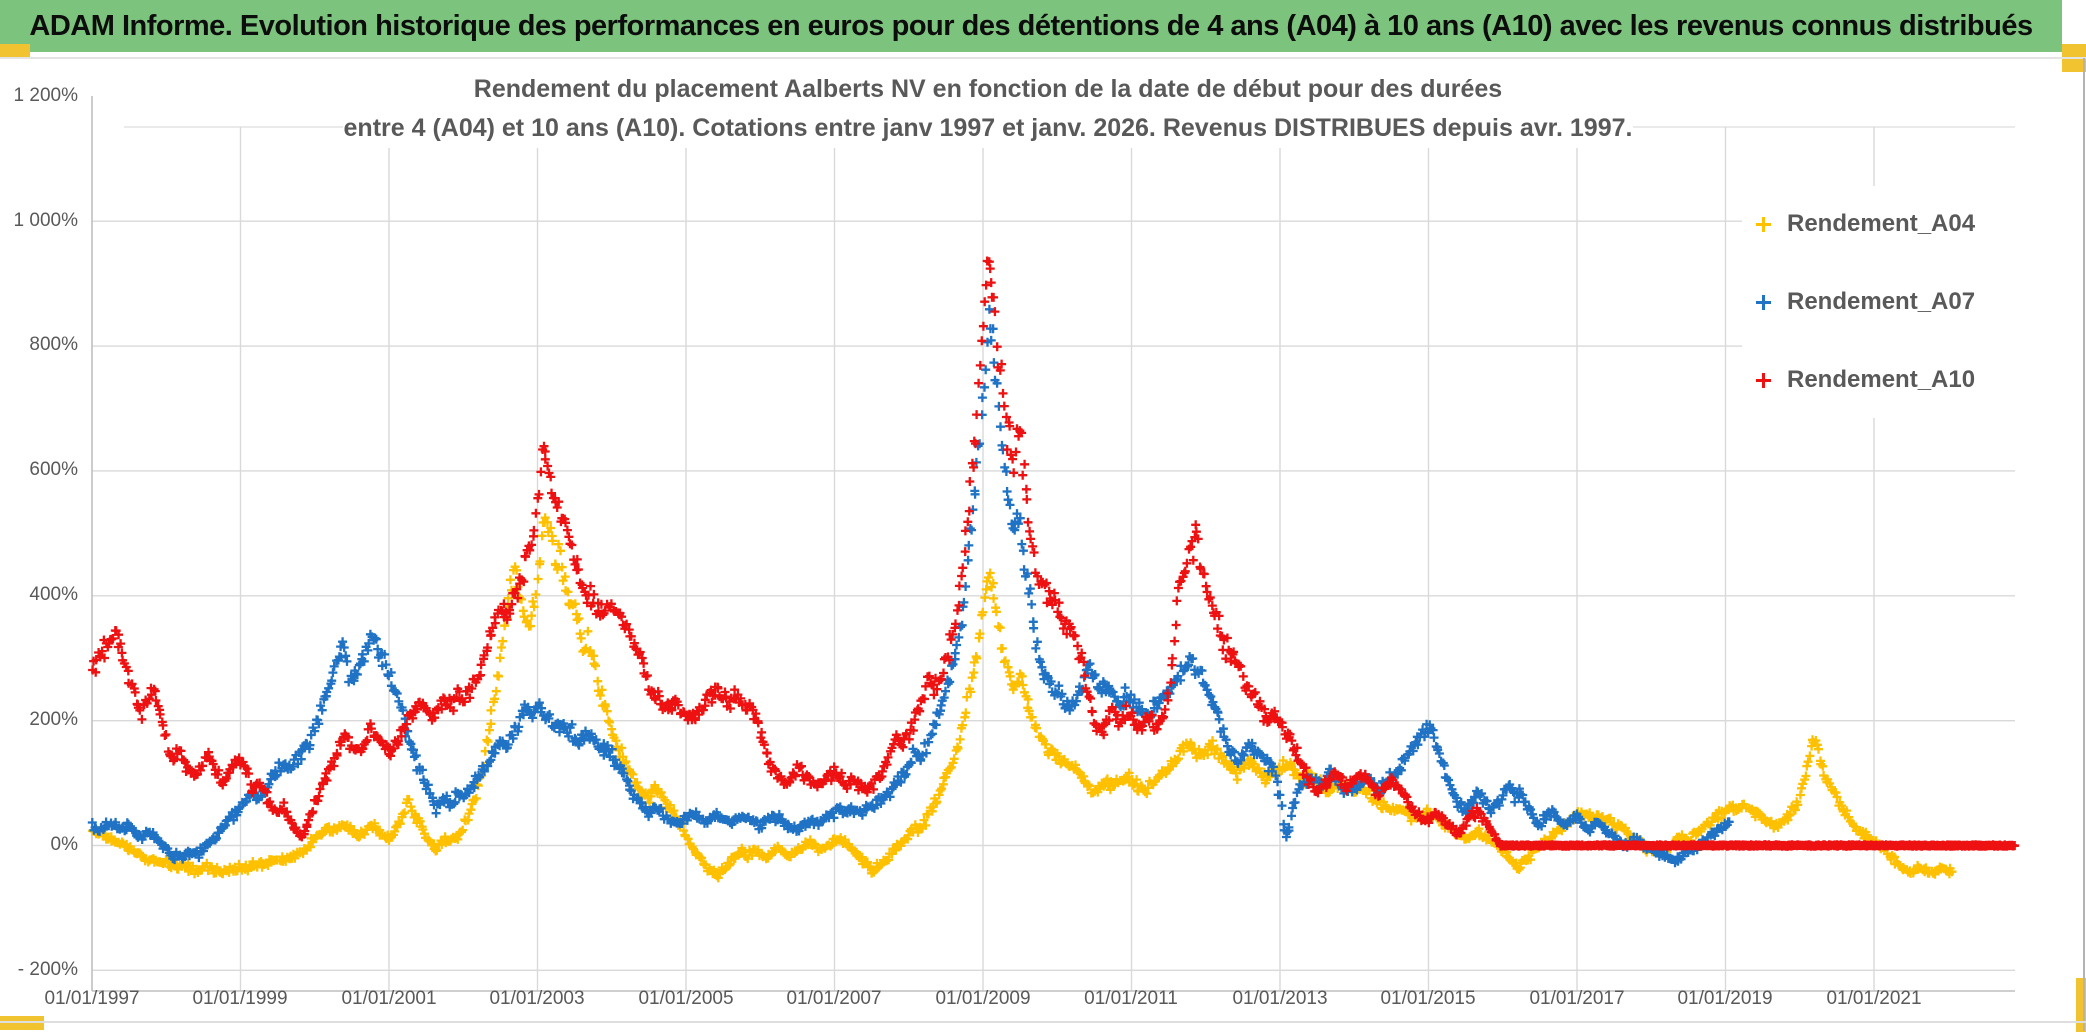  I want to click on page-break-marker-top-left, so click(15, 50).